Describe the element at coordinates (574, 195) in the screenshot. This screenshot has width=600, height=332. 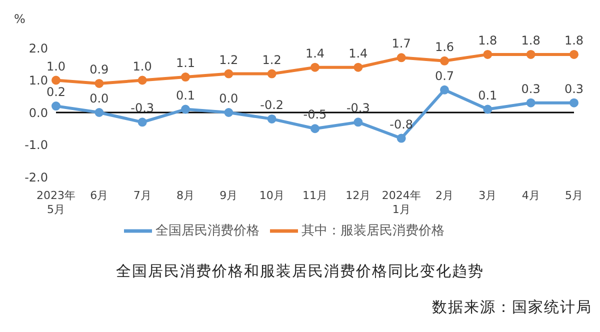
I see `x-tick-label: 5月` at that location.